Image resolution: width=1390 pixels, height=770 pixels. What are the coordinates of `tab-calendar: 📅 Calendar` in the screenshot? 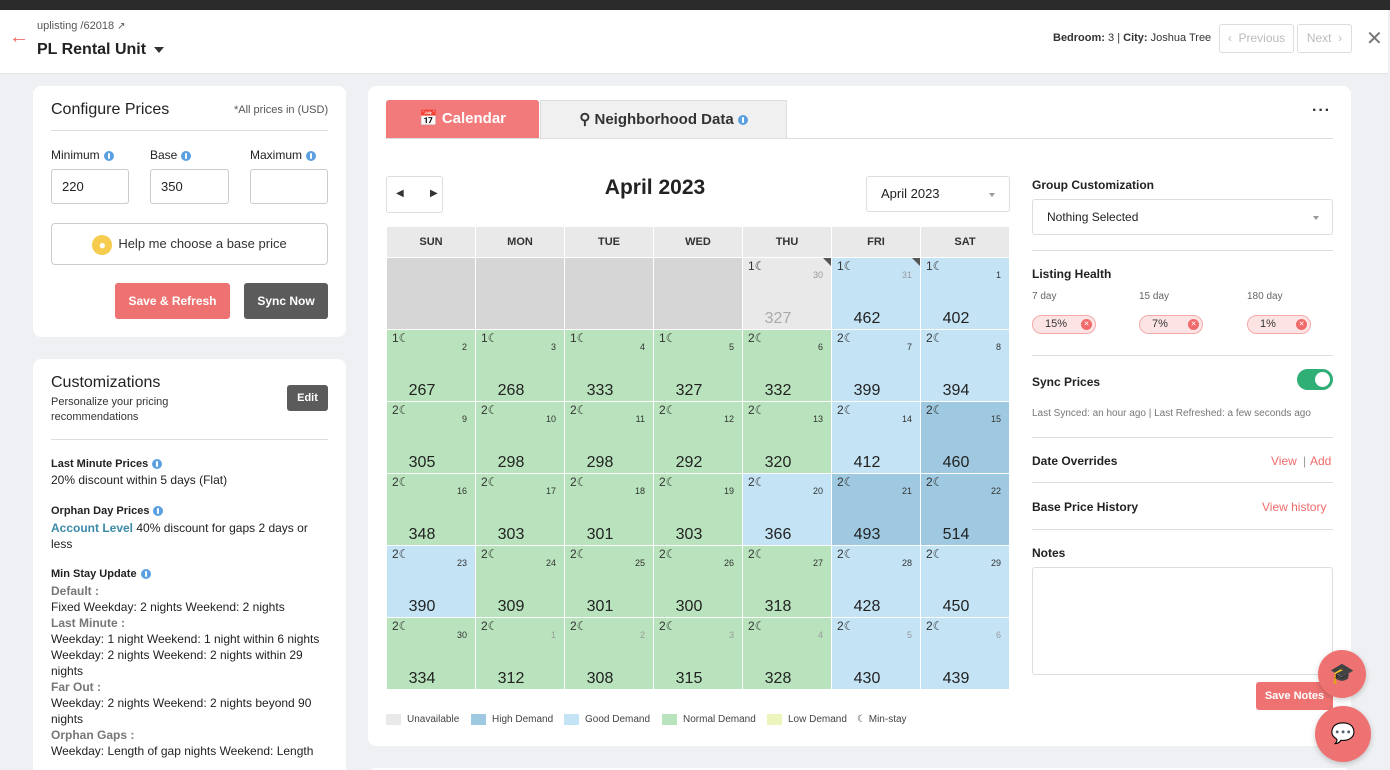 It's located at (462, 119).